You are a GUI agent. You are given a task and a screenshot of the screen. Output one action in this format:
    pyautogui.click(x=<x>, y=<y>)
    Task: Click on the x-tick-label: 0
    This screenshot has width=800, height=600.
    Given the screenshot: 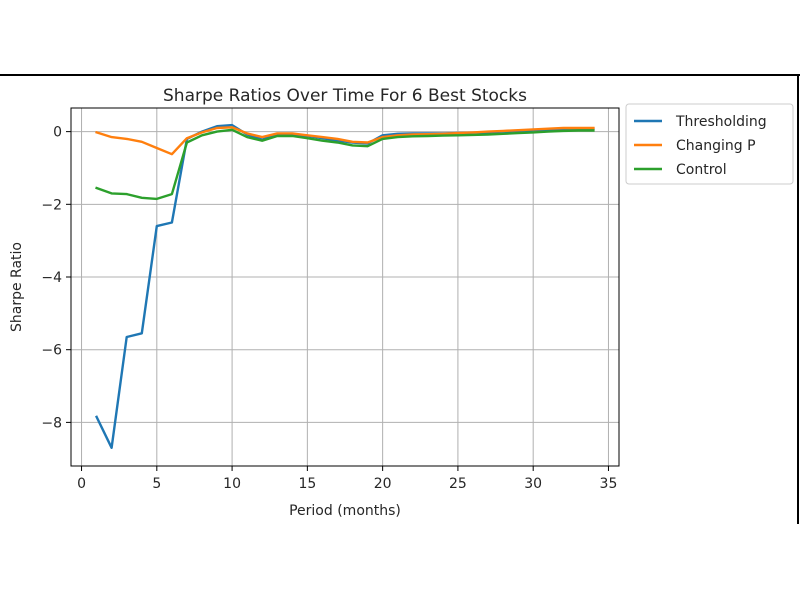 What is the action you would take?
    pyautogui.click(x=81, y=484)
    